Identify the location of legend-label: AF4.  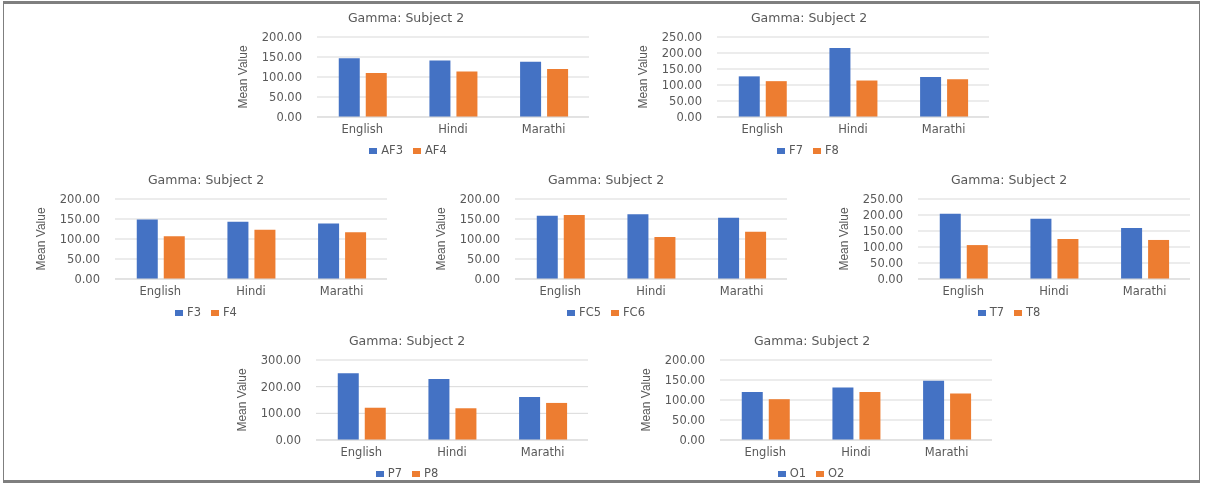
(436, 150).